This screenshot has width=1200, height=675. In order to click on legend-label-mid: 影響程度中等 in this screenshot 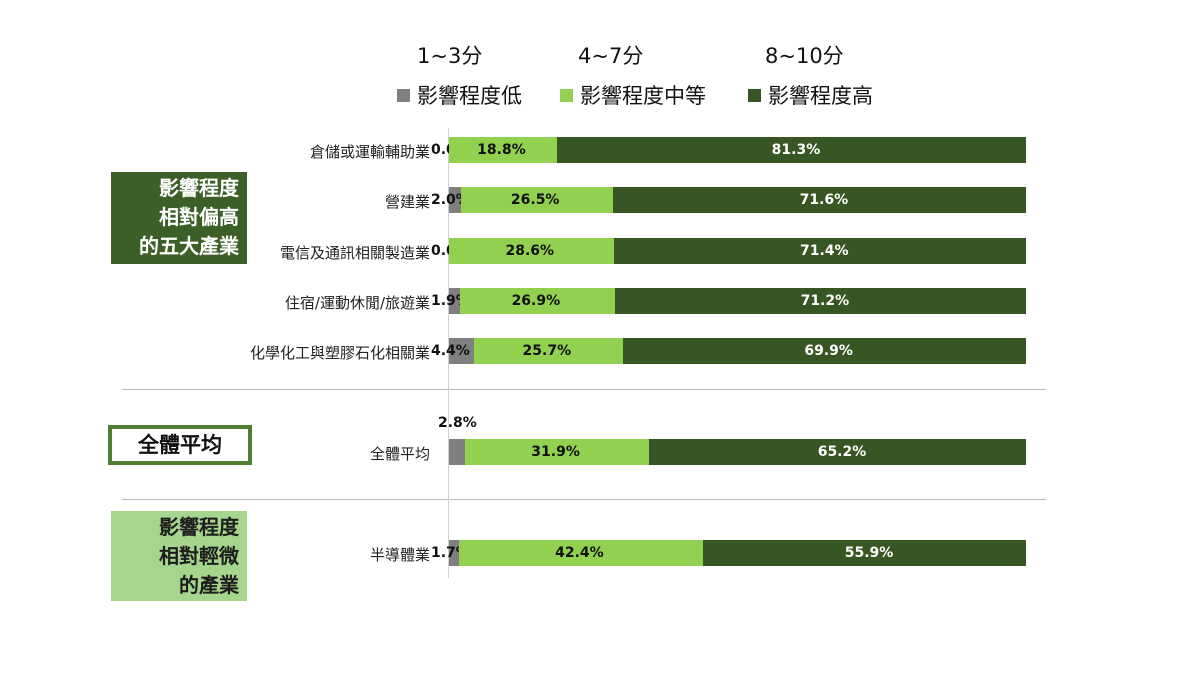, I will do `click(643, 96)`.